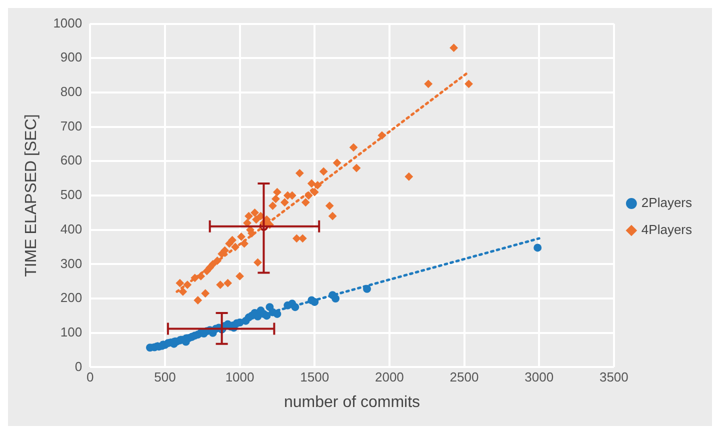  What do you see at coordinates (71, 228) in the screenshot?
I see `y-tick-label: 400` at bounding box center [71, 228].